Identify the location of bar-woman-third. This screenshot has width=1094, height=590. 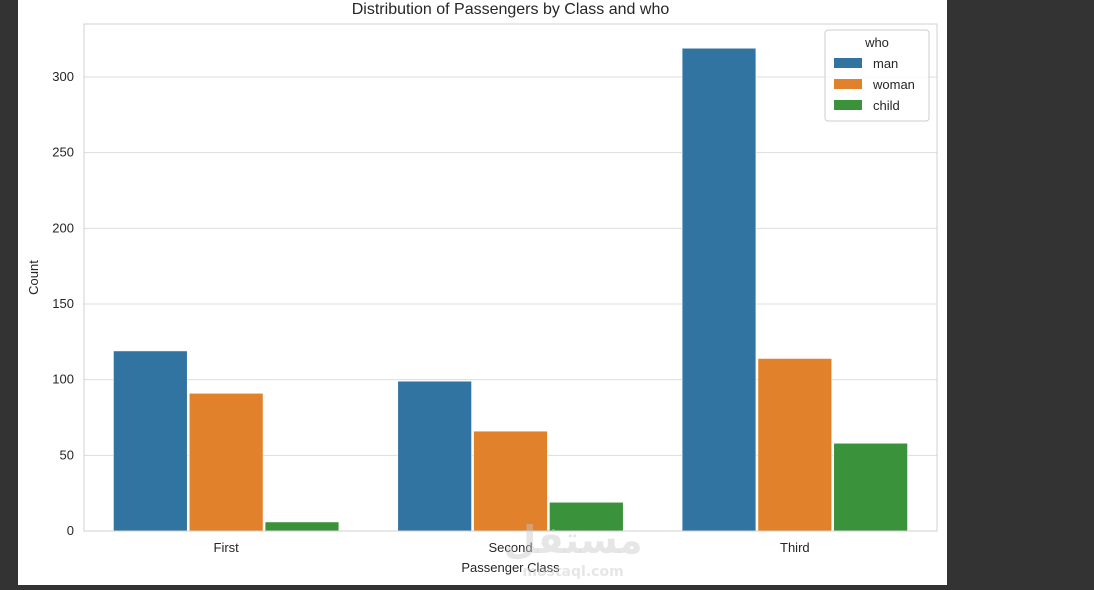
(795, 445).